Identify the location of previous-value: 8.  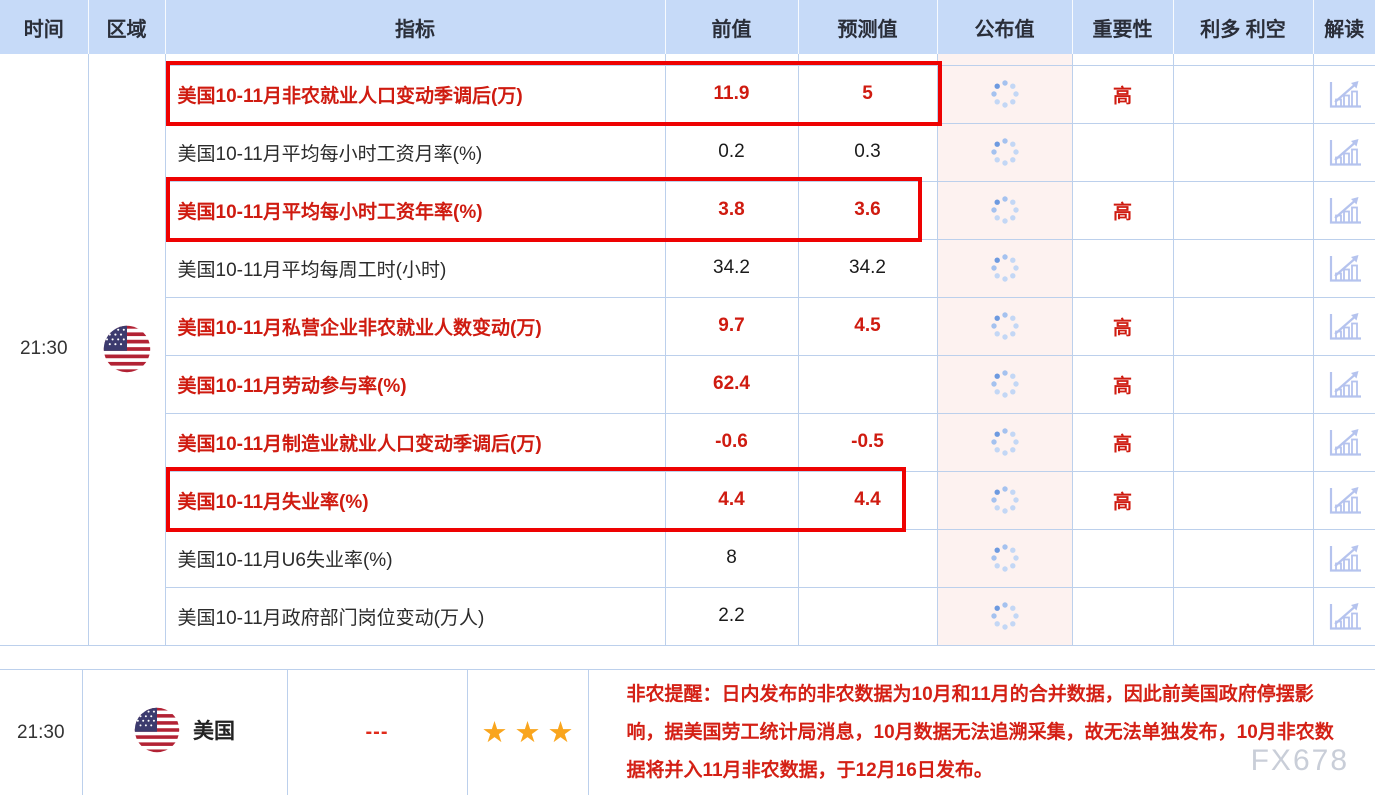
(731, 558).